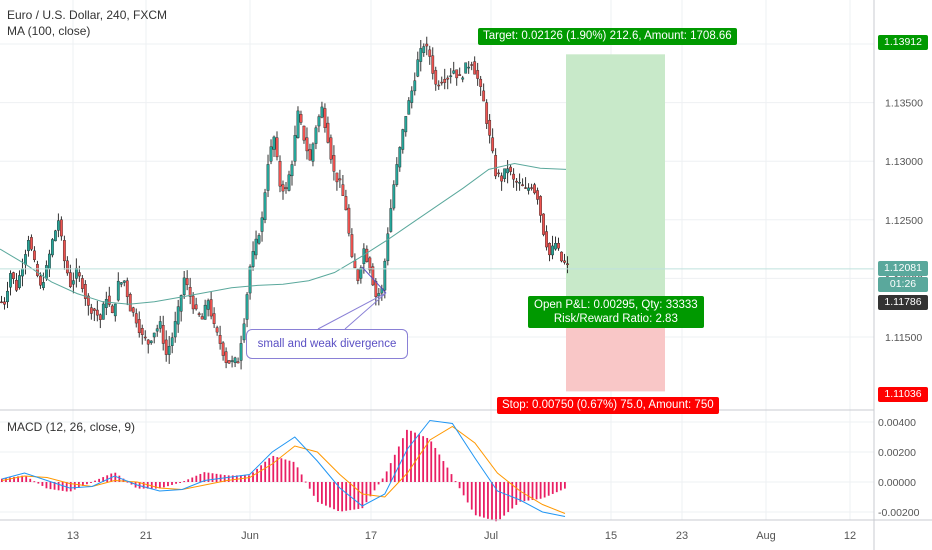  I want to click on stop-price-tag: 1.11036, so click(903, 394).